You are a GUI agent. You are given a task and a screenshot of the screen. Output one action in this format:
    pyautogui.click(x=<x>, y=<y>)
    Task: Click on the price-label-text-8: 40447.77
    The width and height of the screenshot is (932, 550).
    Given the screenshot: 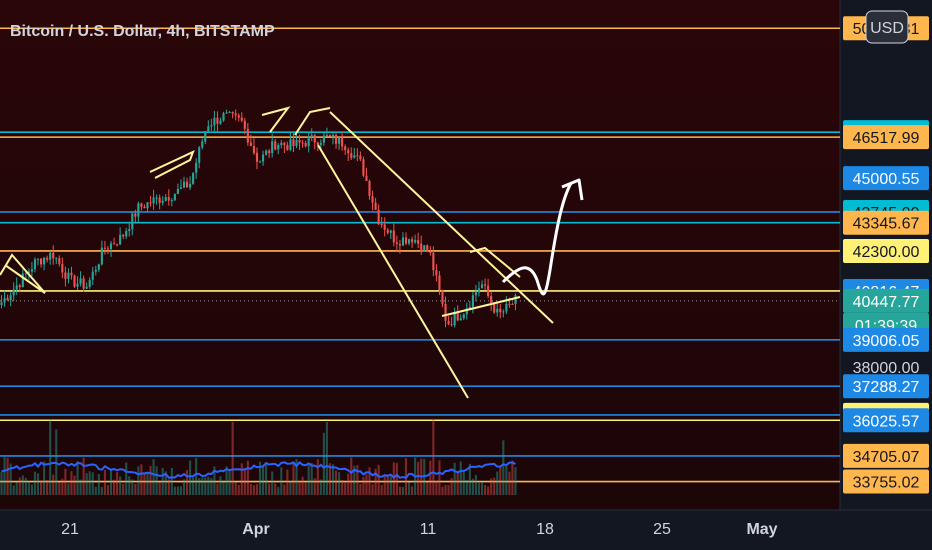 What is the action you would take?
    pyautogui.click(x=886, y=302)
    